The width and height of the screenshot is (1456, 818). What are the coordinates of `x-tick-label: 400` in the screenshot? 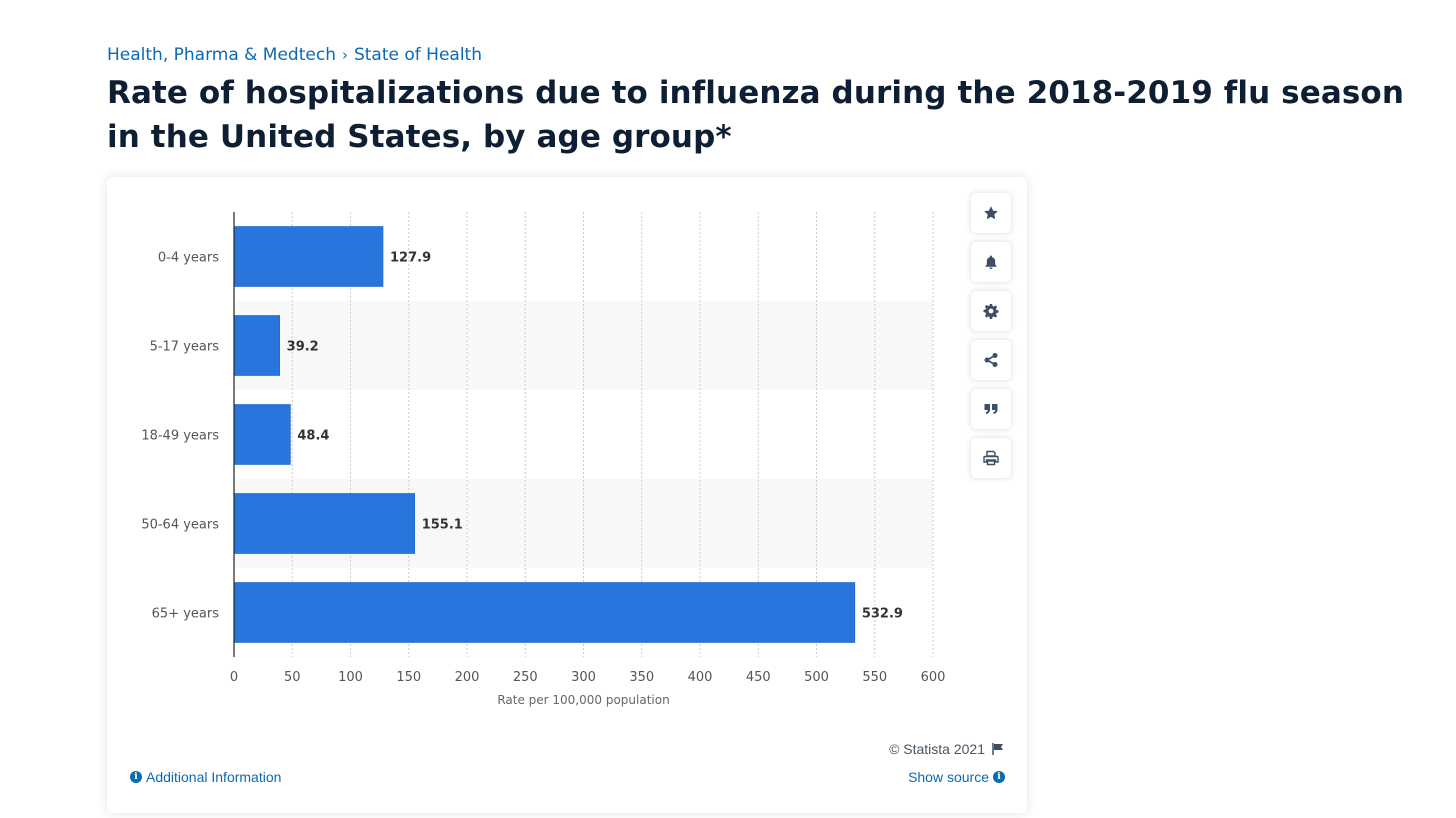 It's located at (700, 677).